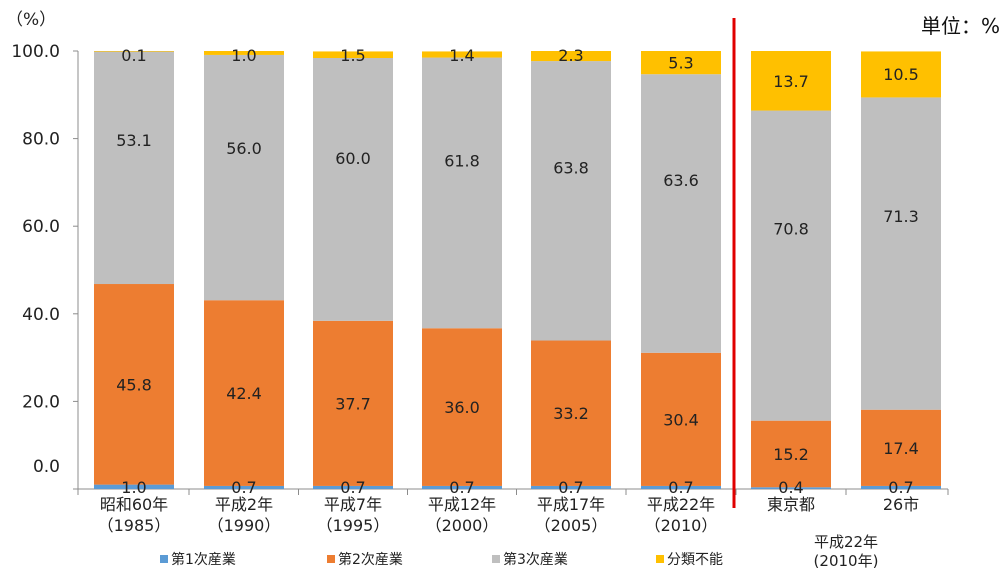 This screenshot has height=570, width=1006. I want to click on y-tick-label: 40.0, so click(41, 315).